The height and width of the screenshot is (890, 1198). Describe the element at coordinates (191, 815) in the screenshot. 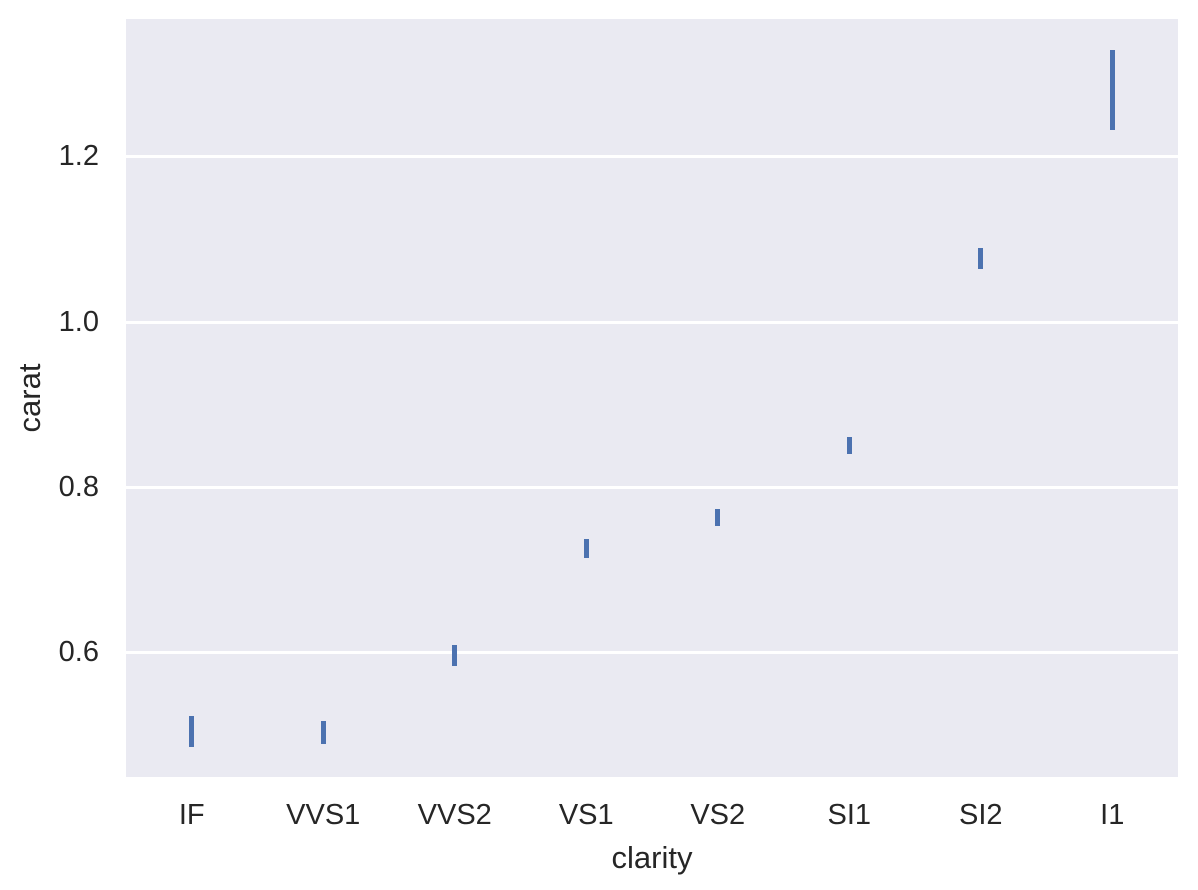

I see `x-tick-label: IF` at that location.